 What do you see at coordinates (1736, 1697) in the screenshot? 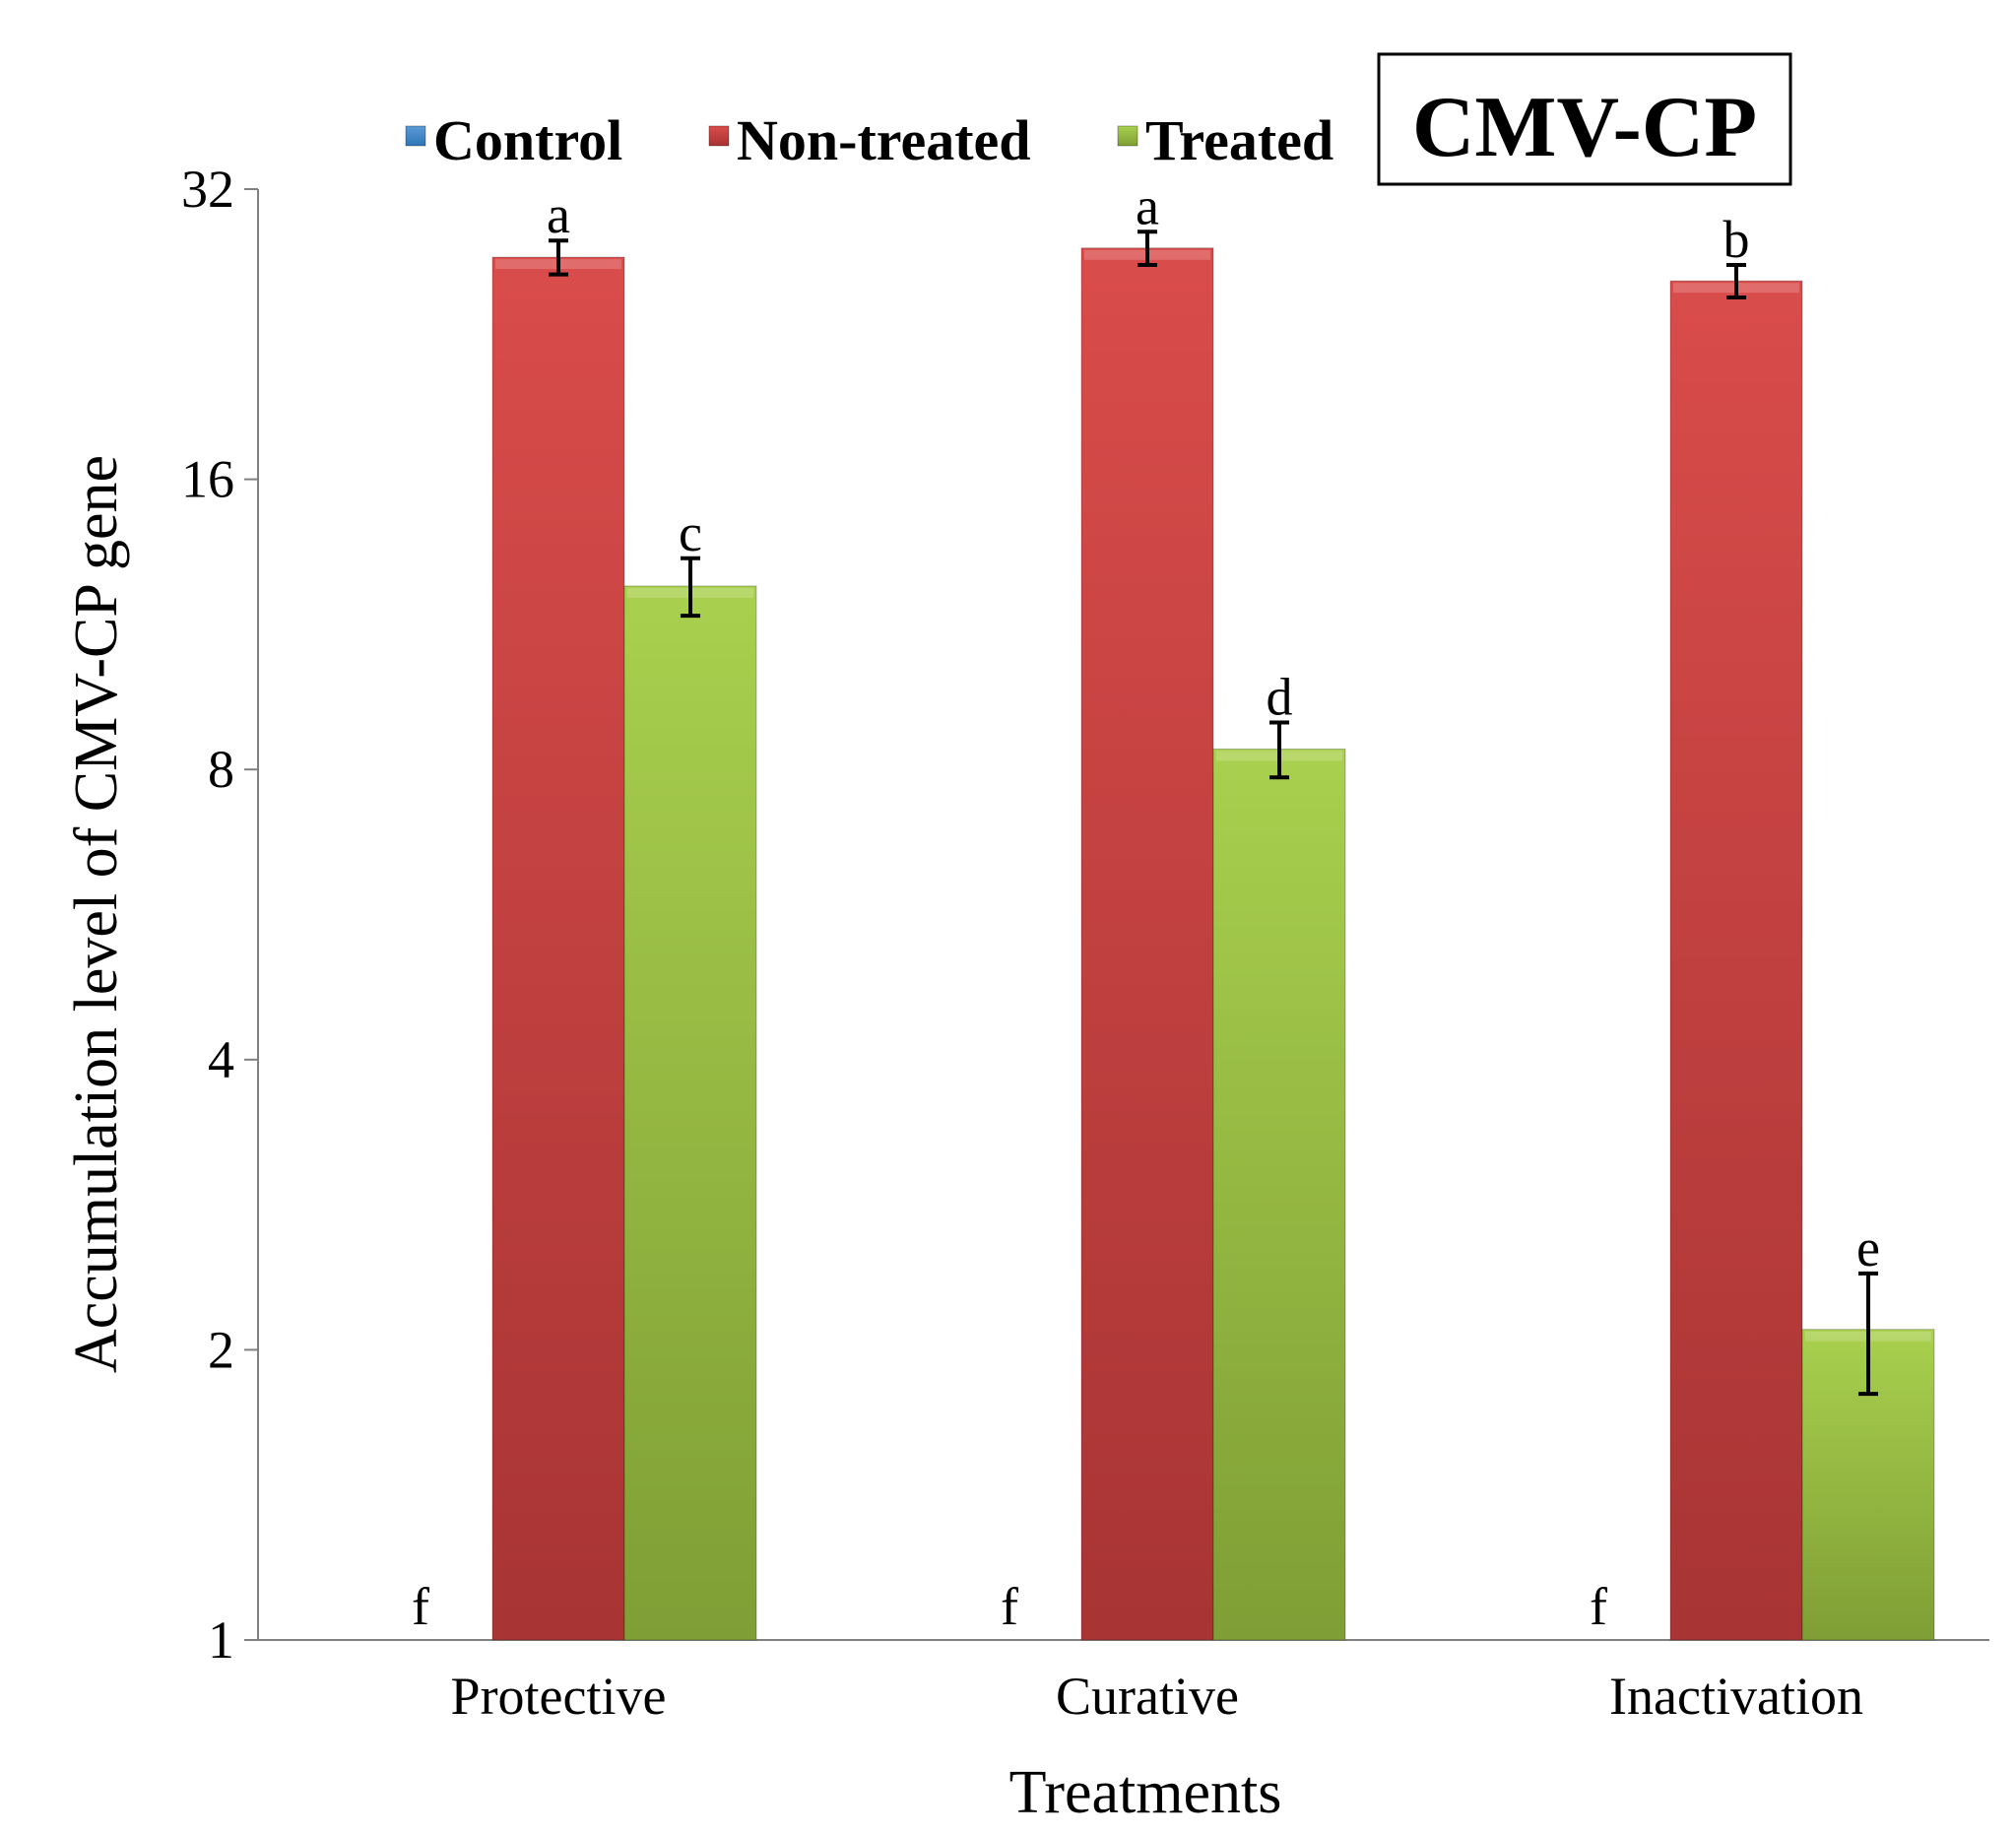
I see `category-label: Inactivation` at bounding box center [1736, 1697].